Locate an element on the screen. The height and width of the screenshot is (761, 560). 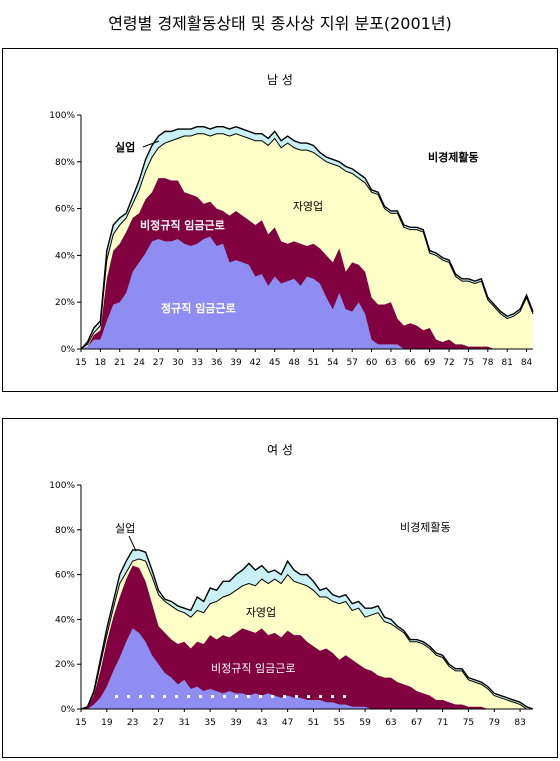
female-xtick-label: 15 is located at coordinates (80, 723).